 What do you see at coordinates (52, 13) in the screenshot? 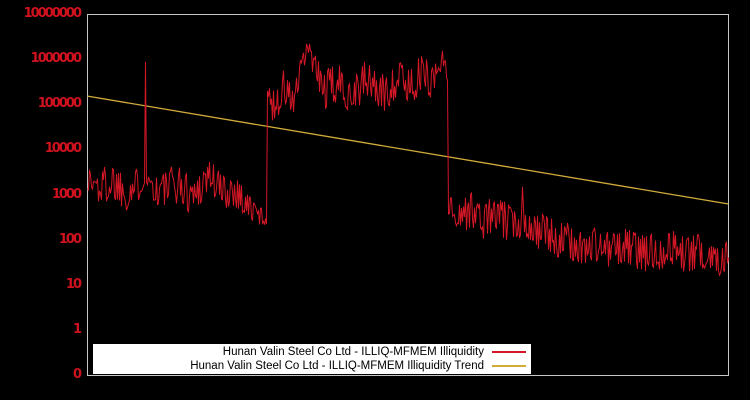
I see `y-tick-label: 10000000` at bounding box center [52, 13].